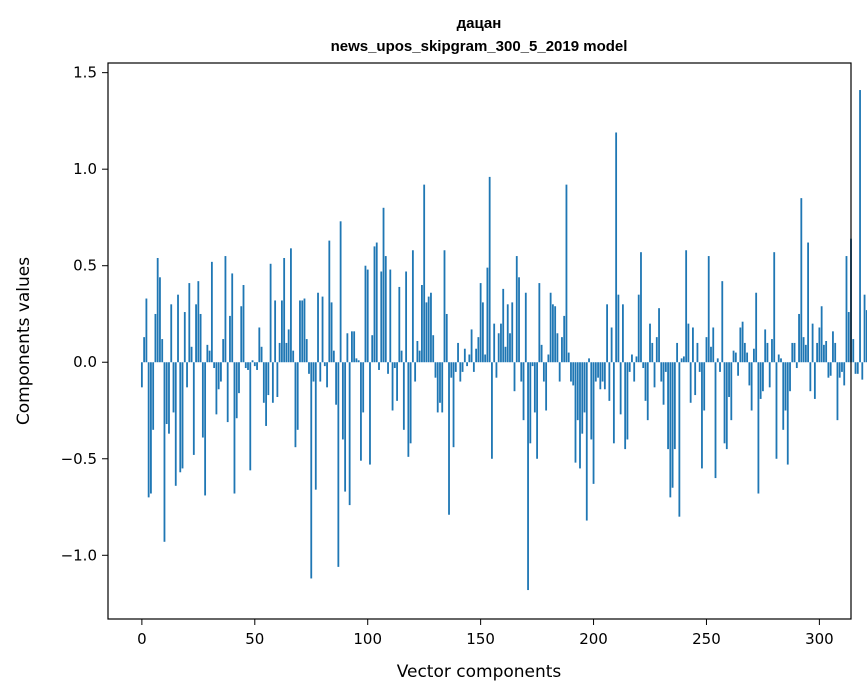 The height and width of the screenshot is (696, 867). Describe the element at coordinates (480, 639) in the screenshot. I see `x-tick-label: 150` at that location.